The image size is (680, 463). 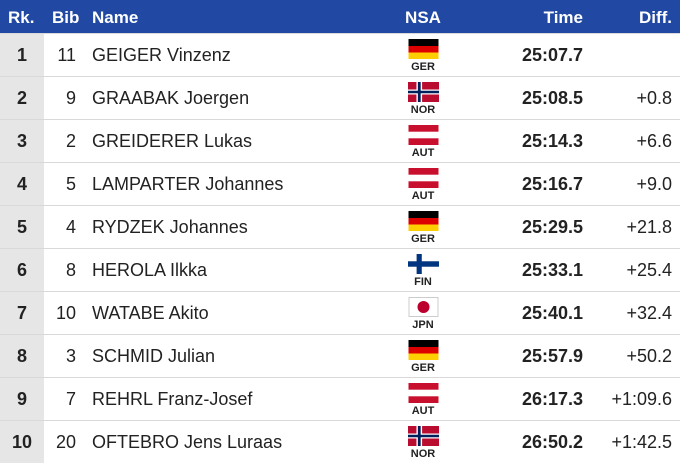 What do you see at coordinates (340, 97) in the screenshot?
I see `table-row: 2 9 GRAABAK Joergen NOR 25:08.5 +0.8` at bounding box center [340, 97].